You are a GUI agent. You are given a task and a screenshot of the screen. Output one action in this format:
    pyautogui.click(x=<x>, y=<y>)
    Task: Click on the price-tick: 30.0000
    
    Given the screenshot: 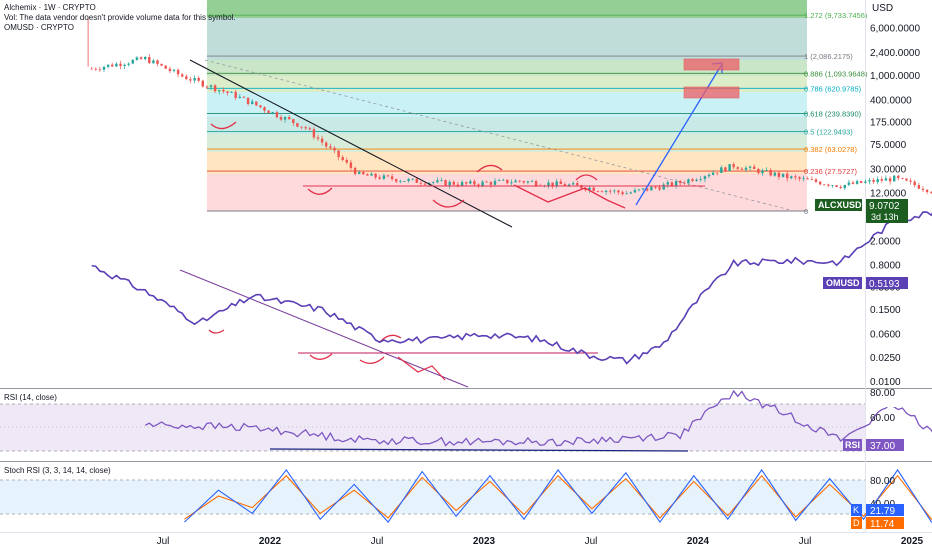 What is the action you would take?
    pyautogui.click(x=888, y=169)
    